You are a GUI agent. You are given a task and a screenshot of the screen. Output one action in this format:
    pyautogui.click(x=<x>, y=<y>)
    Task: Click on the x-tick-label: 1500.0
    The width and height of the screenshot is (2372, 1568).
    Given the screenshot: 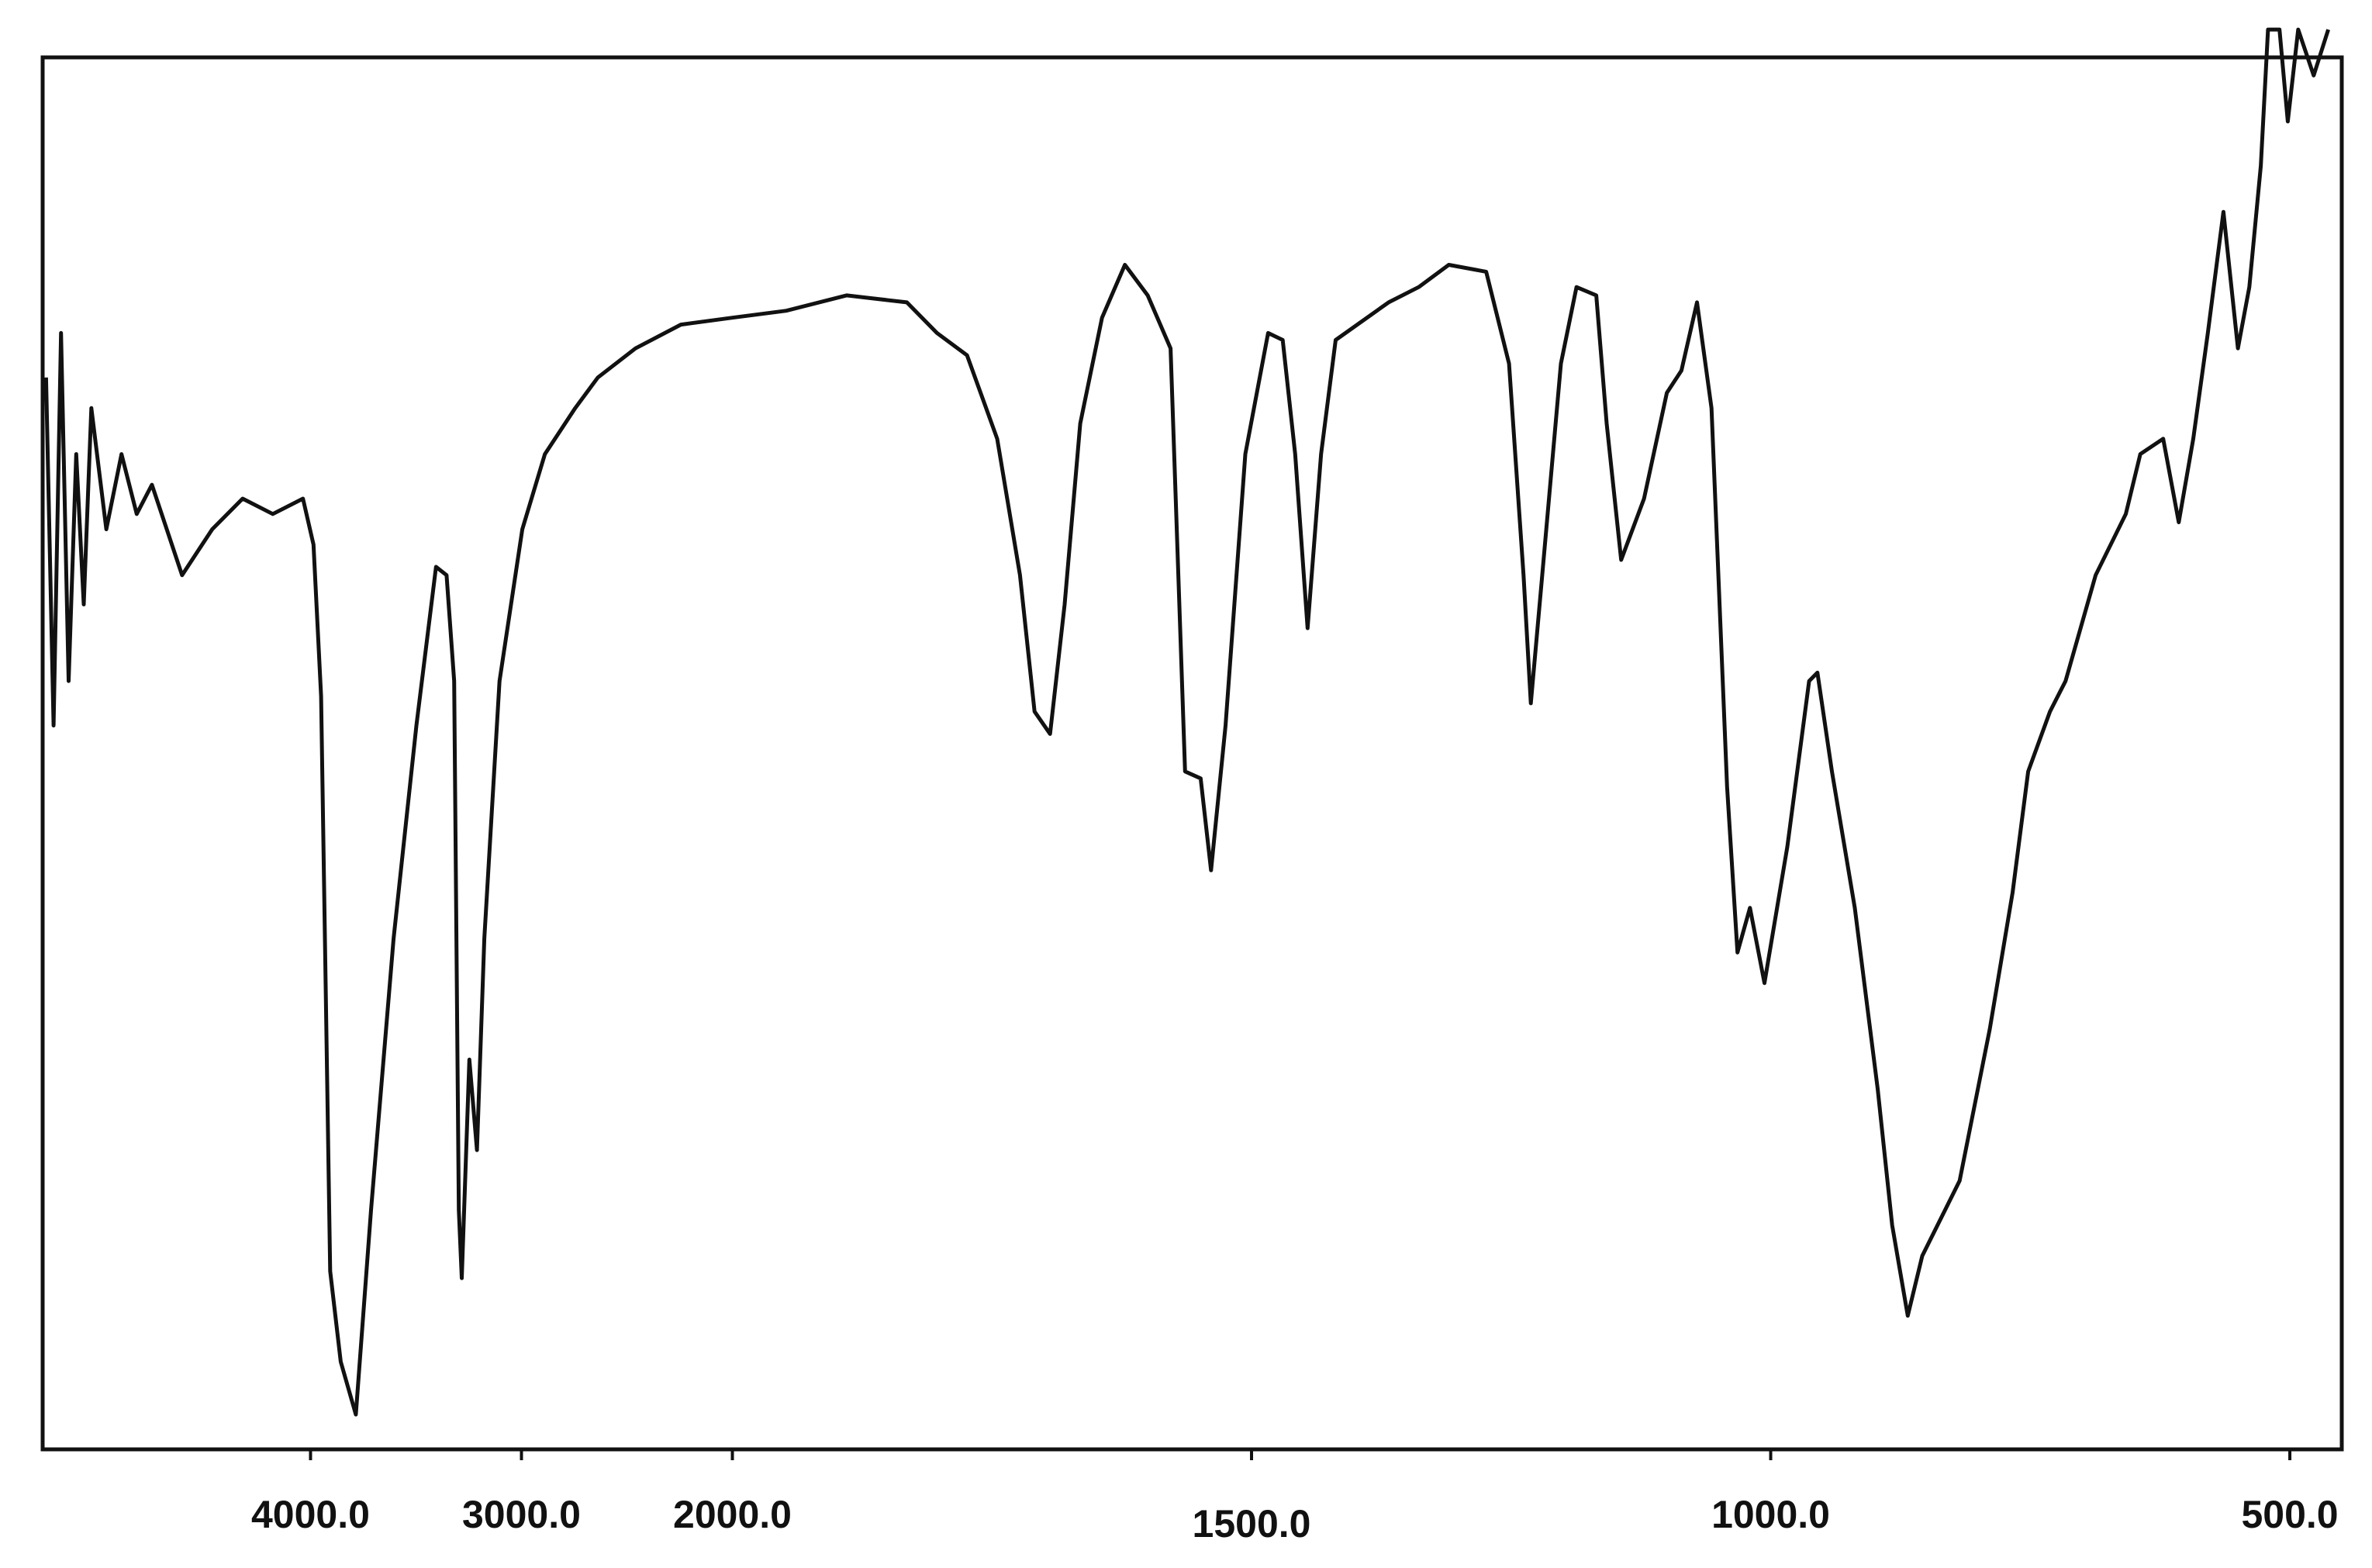 What is the action you would take?
    pyautogui.click(x=1252, y=1524)
    